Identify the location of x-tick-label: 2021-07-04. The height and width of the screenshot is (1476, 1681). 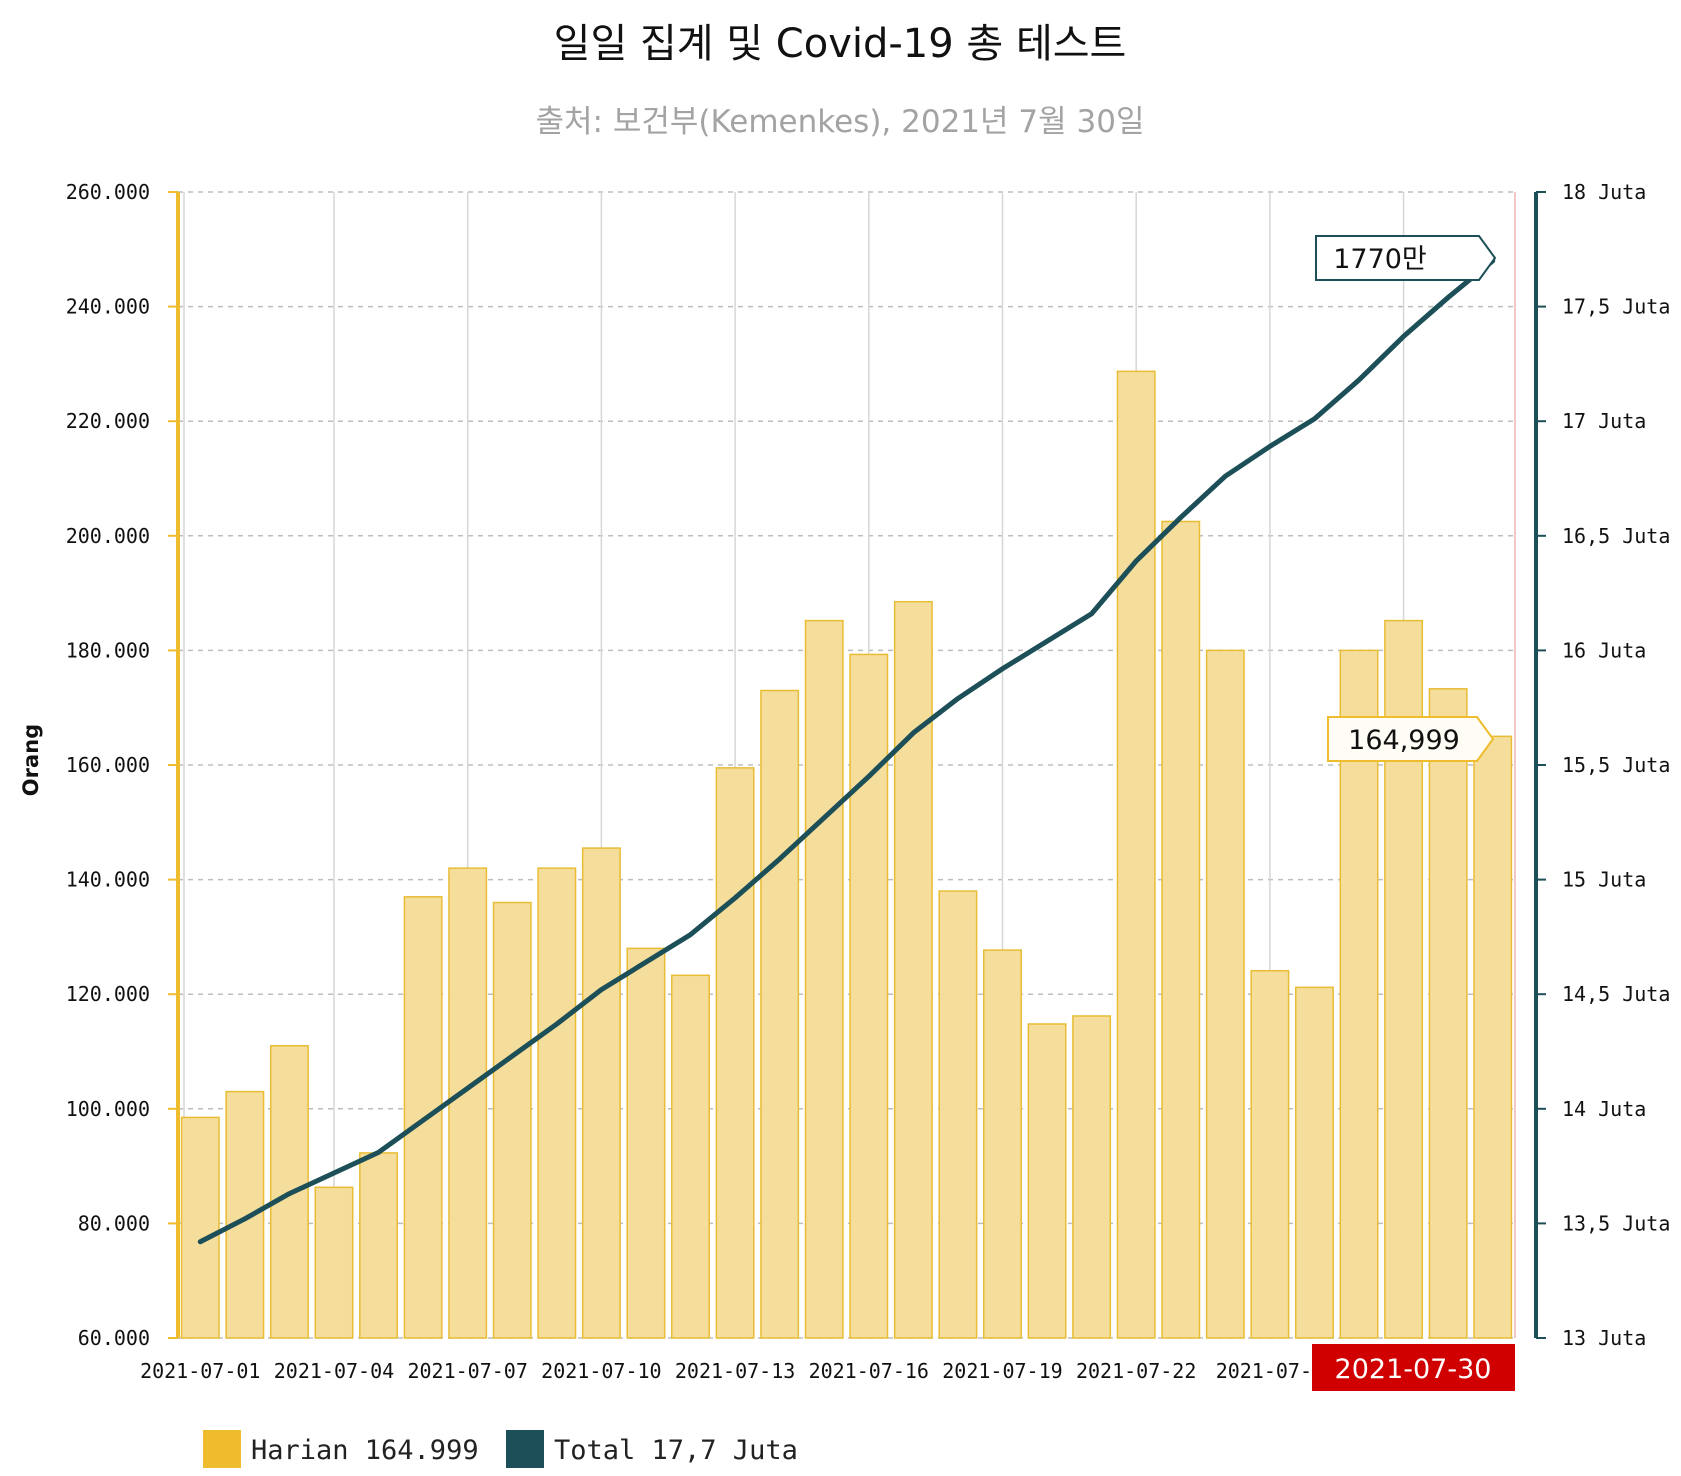
(334, 1371).